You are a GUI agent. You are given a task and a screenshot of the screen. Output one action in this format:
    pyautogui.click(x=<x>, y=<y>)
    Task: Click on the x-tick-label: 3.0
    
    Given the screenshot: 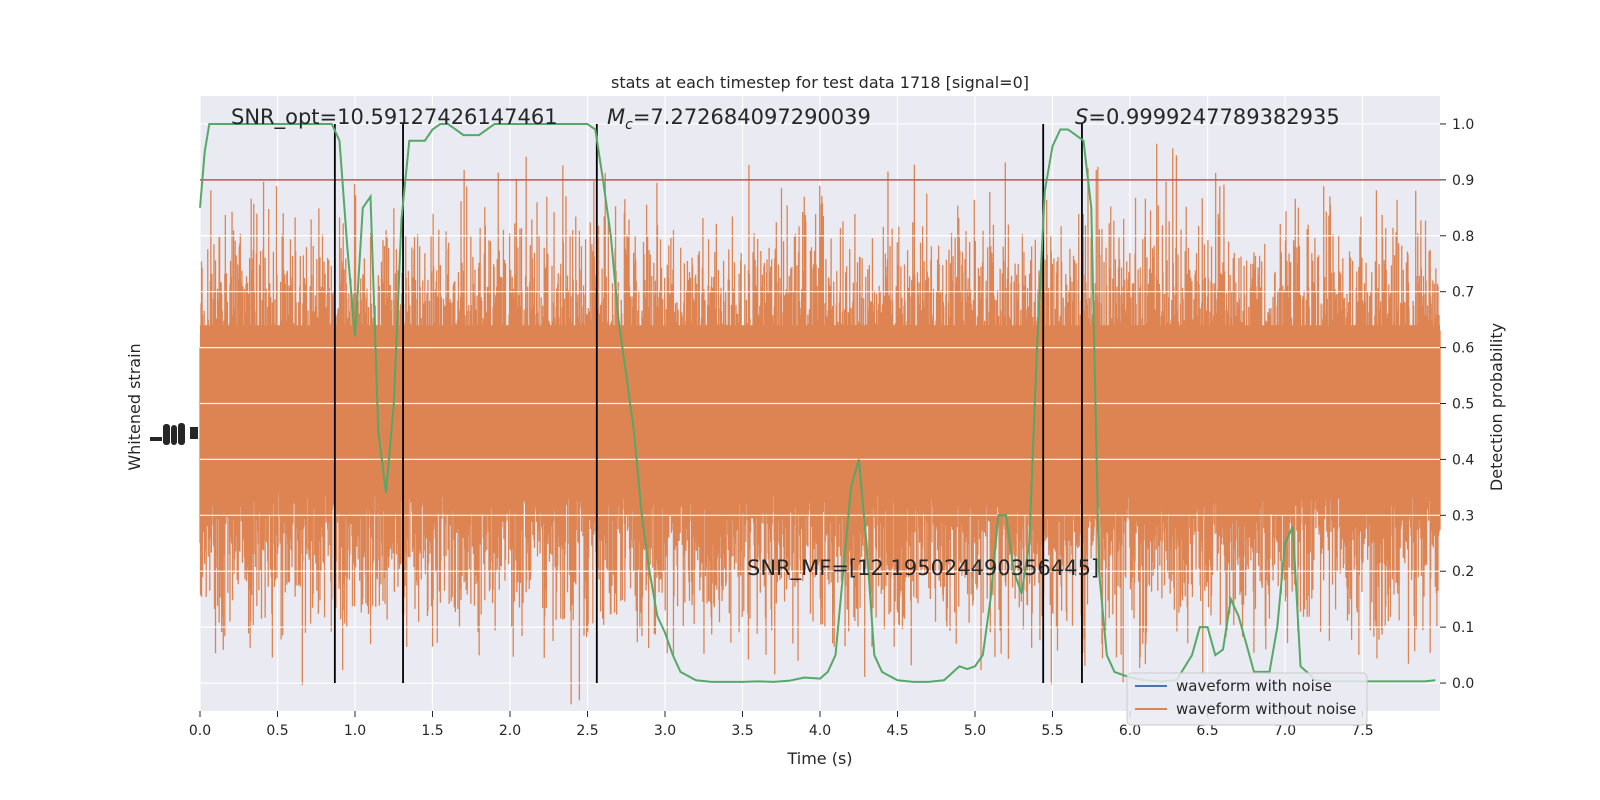 What is the action you would take?
    pyautogui.click(x=665, y=731)
    